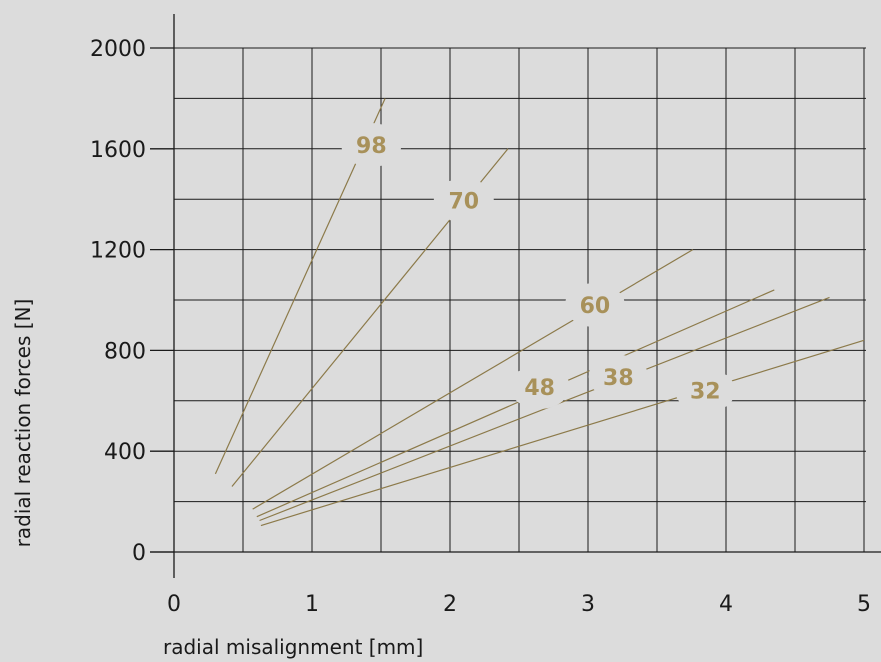 This screenshot has width=881, height=662. I want to click on x-tick-label: 3, so click(588, 604).